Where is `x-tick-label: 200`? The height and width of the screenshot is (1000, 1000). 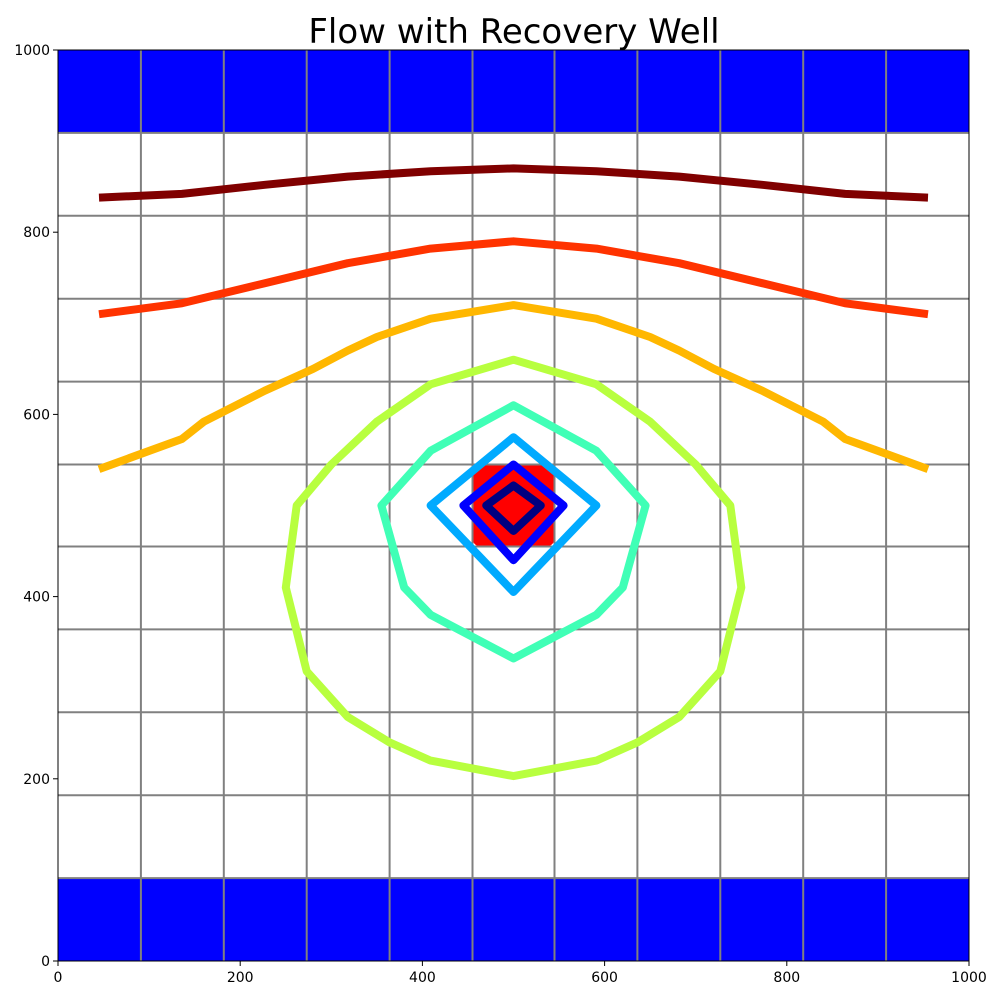 x-tick-label: 200 is located at coordinates (240, 978).